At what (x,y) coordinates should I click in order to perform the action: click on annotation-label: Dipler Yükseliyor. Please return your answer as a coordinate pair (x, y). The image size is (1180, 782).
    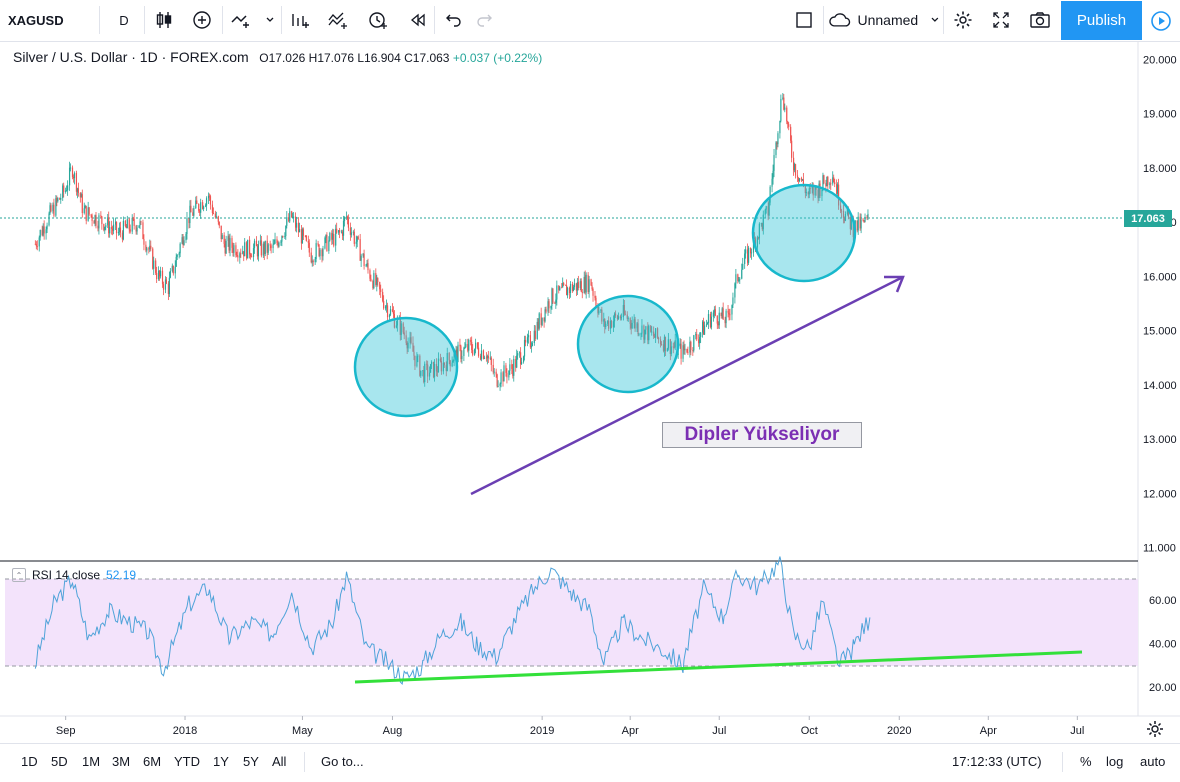
    Looking at the image, I should click on (762, 435).